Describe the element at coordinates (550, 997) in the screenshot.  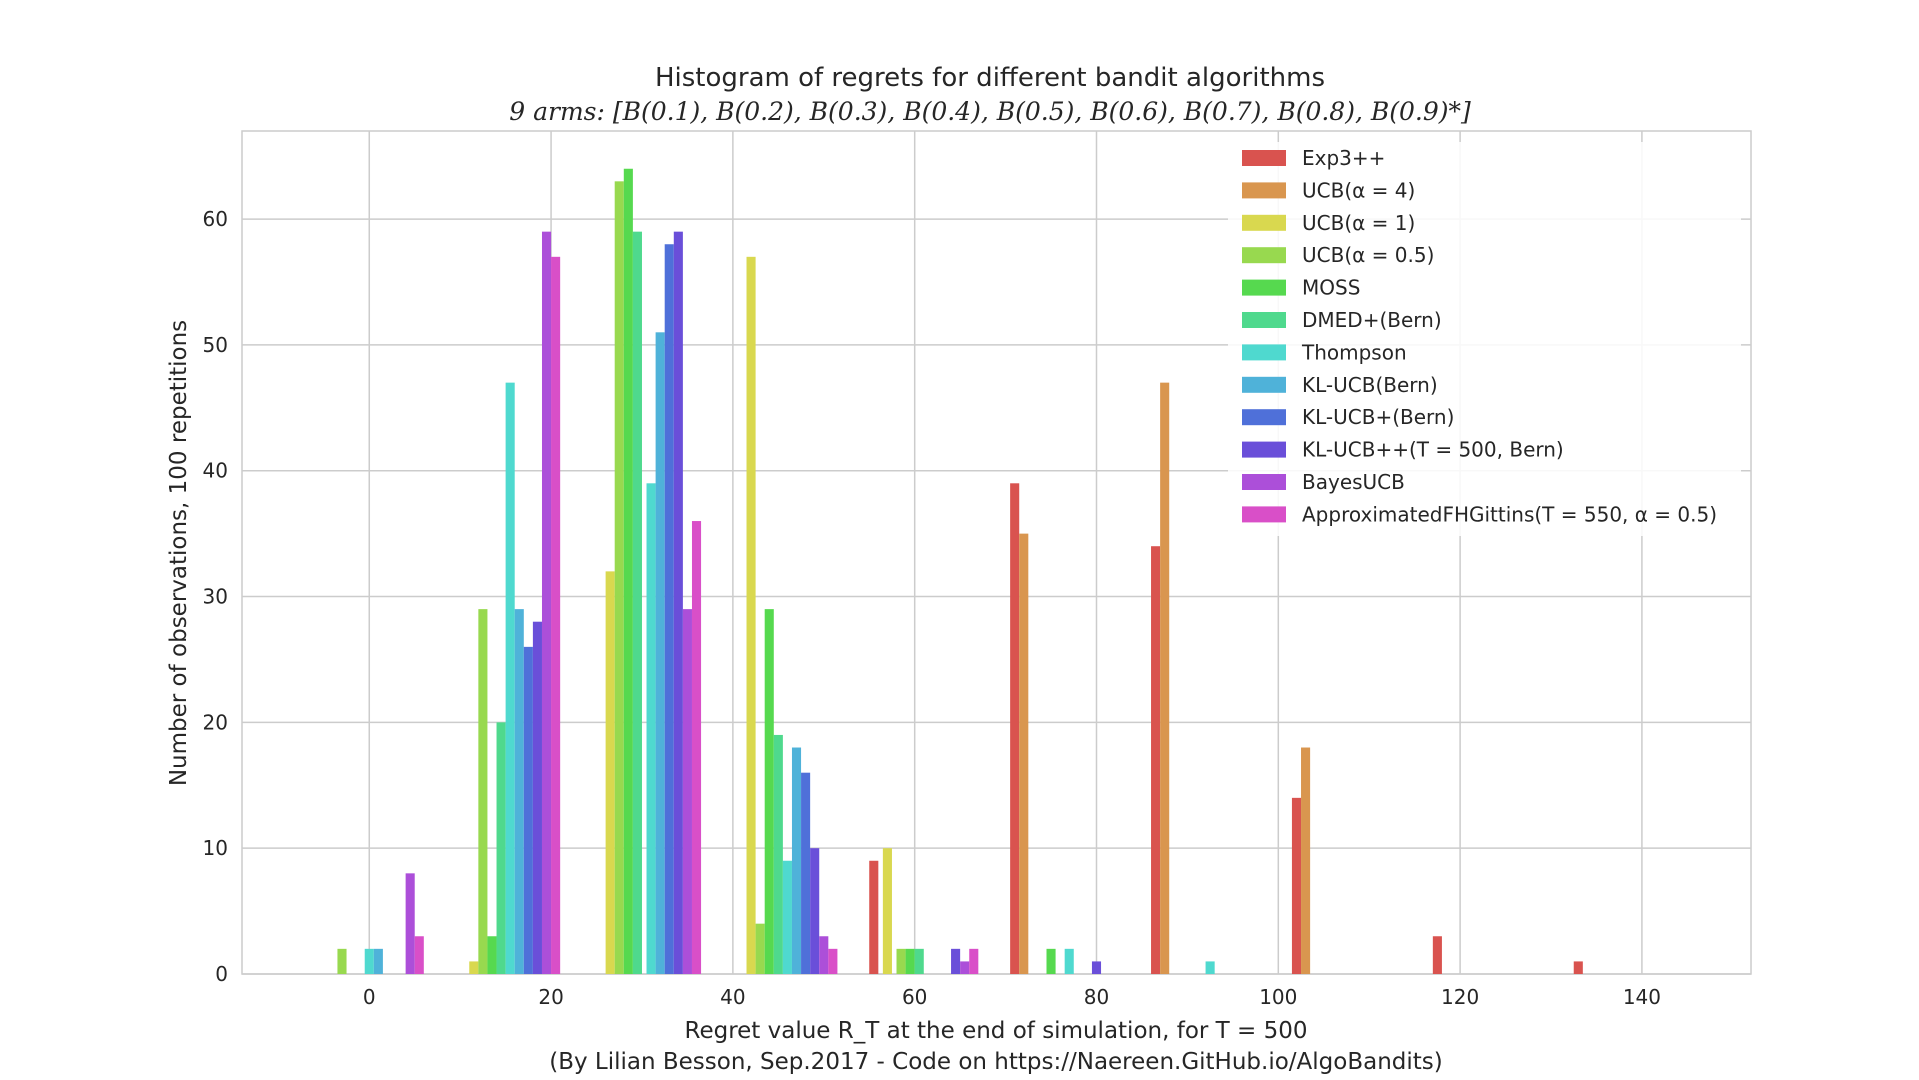
I see `x-tick-label: 20` at that location.